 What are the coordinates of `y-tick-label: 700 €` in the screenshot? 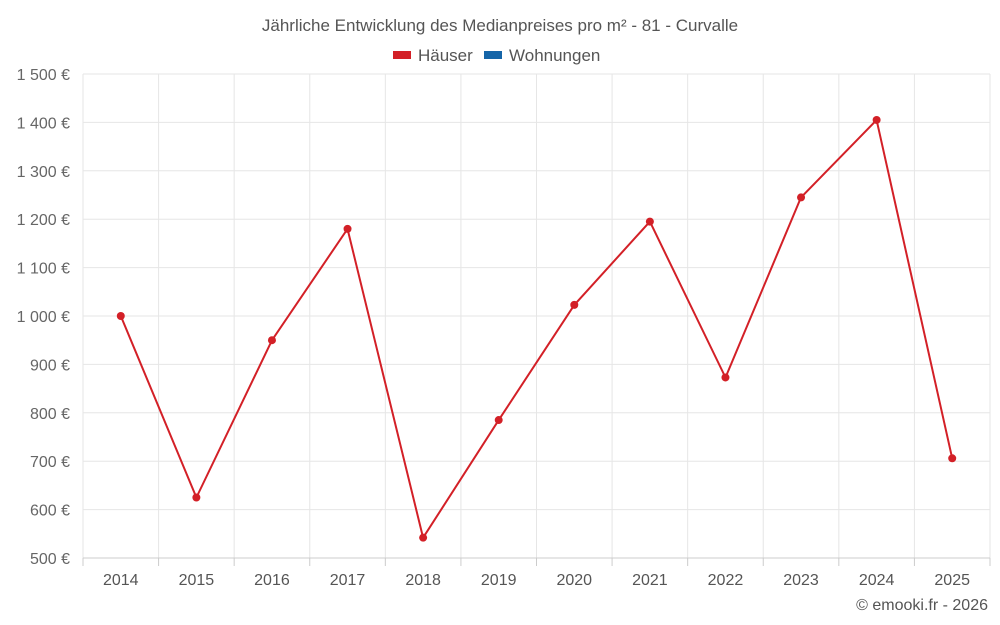 It's located at (50, 462).